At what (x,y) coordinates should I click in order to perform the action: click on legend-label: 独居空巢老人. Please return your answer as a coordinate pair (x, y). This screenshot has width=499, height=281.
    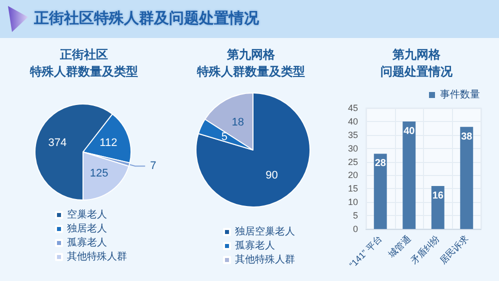
    Looking at the image, I should click on (265, 232).